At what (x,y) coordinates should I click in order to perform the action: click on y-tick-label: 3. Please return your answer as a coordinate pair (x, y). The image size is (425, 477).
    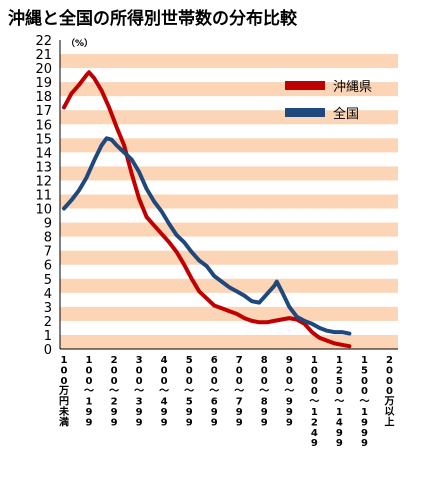
    Looking at the image, I should click on (48, 308).